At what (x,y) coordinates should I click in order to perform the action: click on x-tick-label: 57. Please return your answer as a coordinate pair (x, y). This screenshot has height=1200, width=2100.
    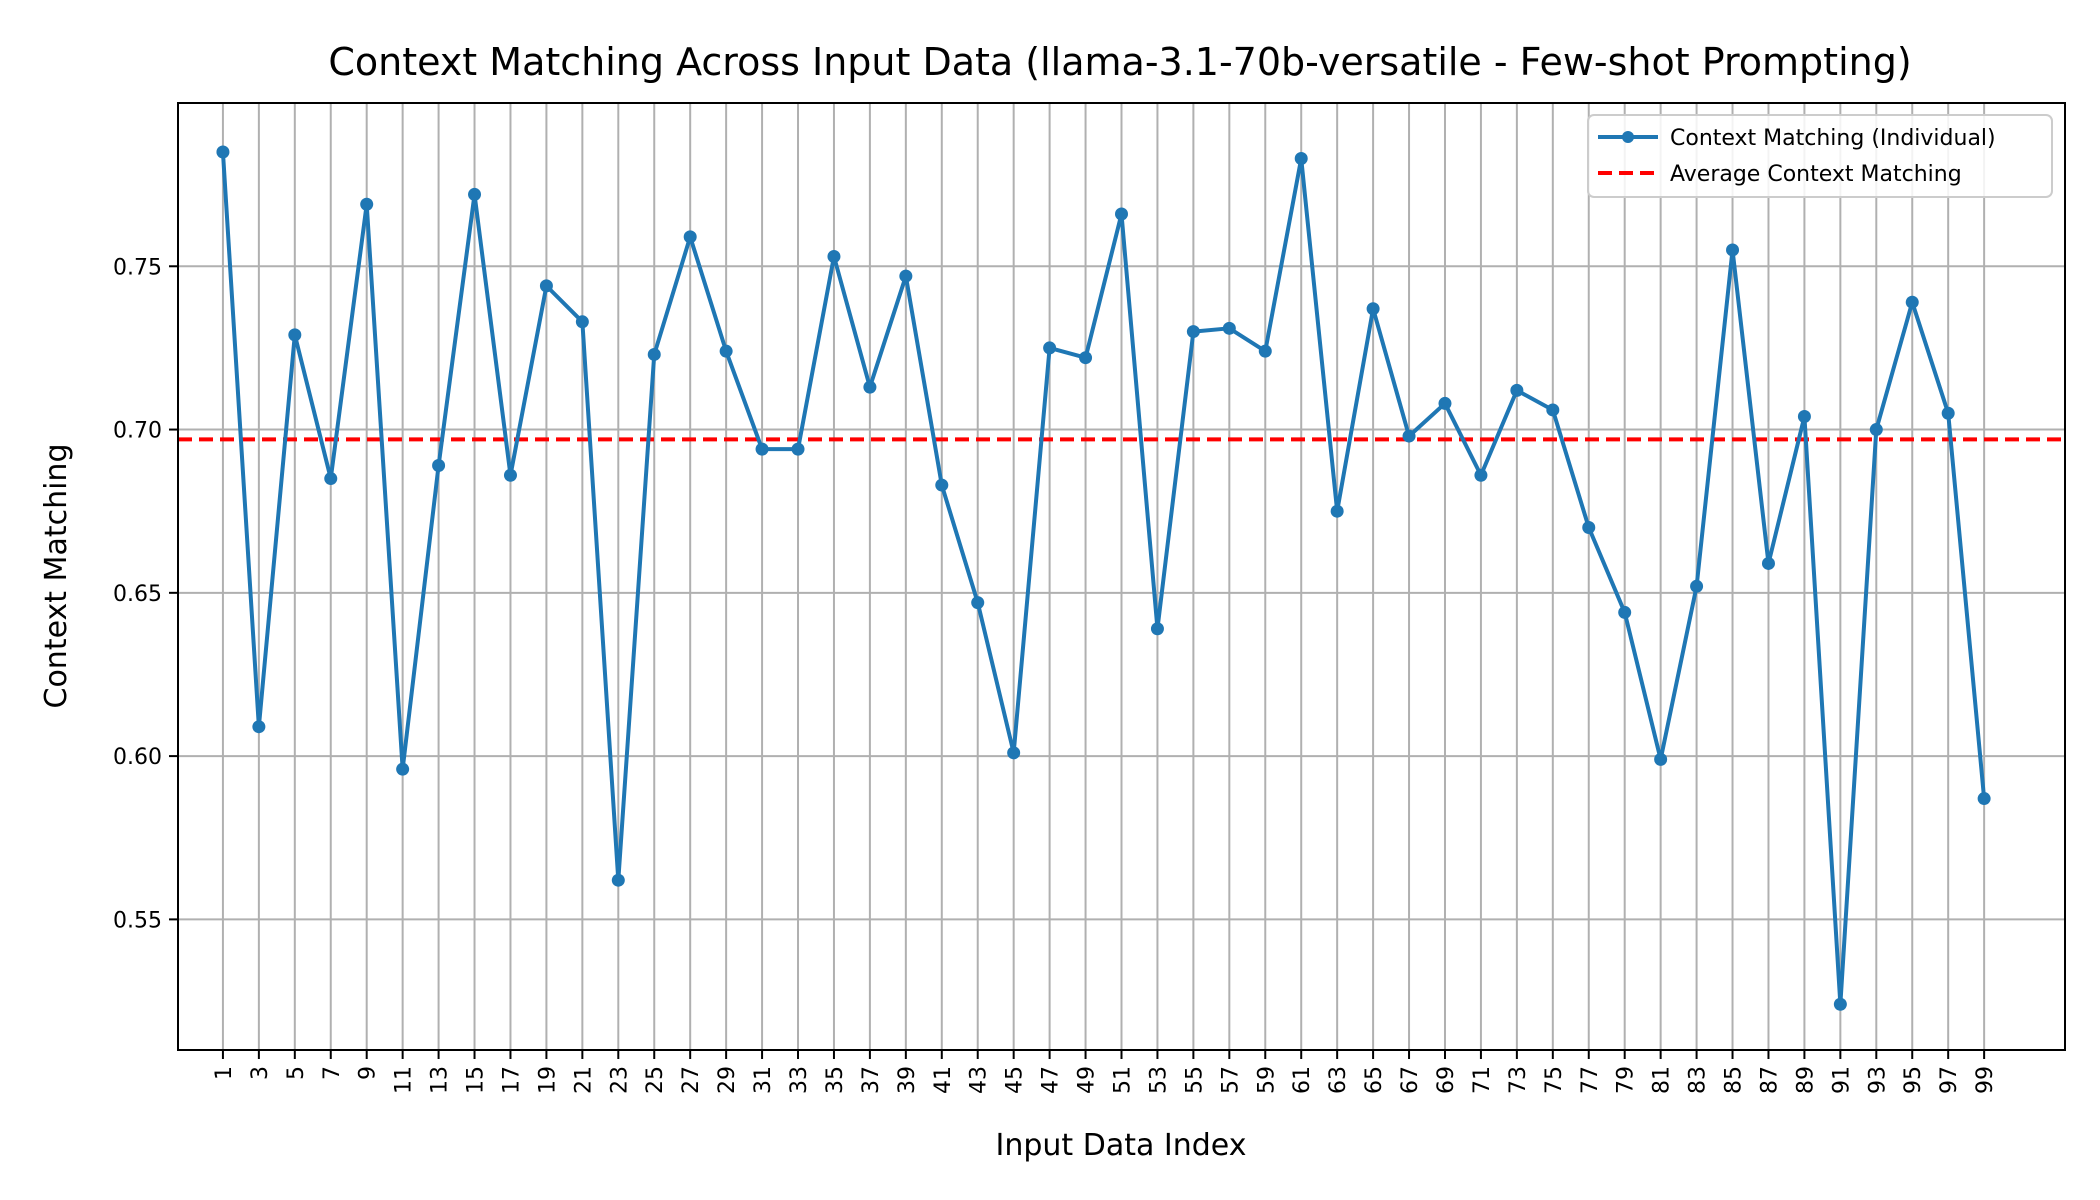
    Looking at the image, I should click on (1230, 1080).